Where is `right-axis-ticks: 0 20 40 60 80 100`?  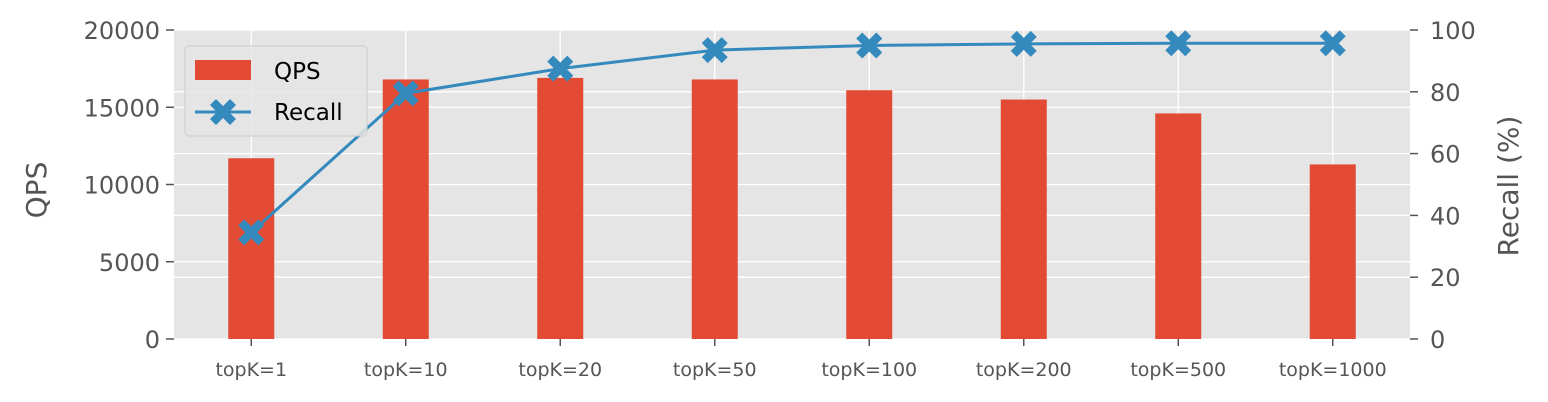 right-axis-ticks: 0 20 40 60 80 100 is located at coordinates (1443, 185).